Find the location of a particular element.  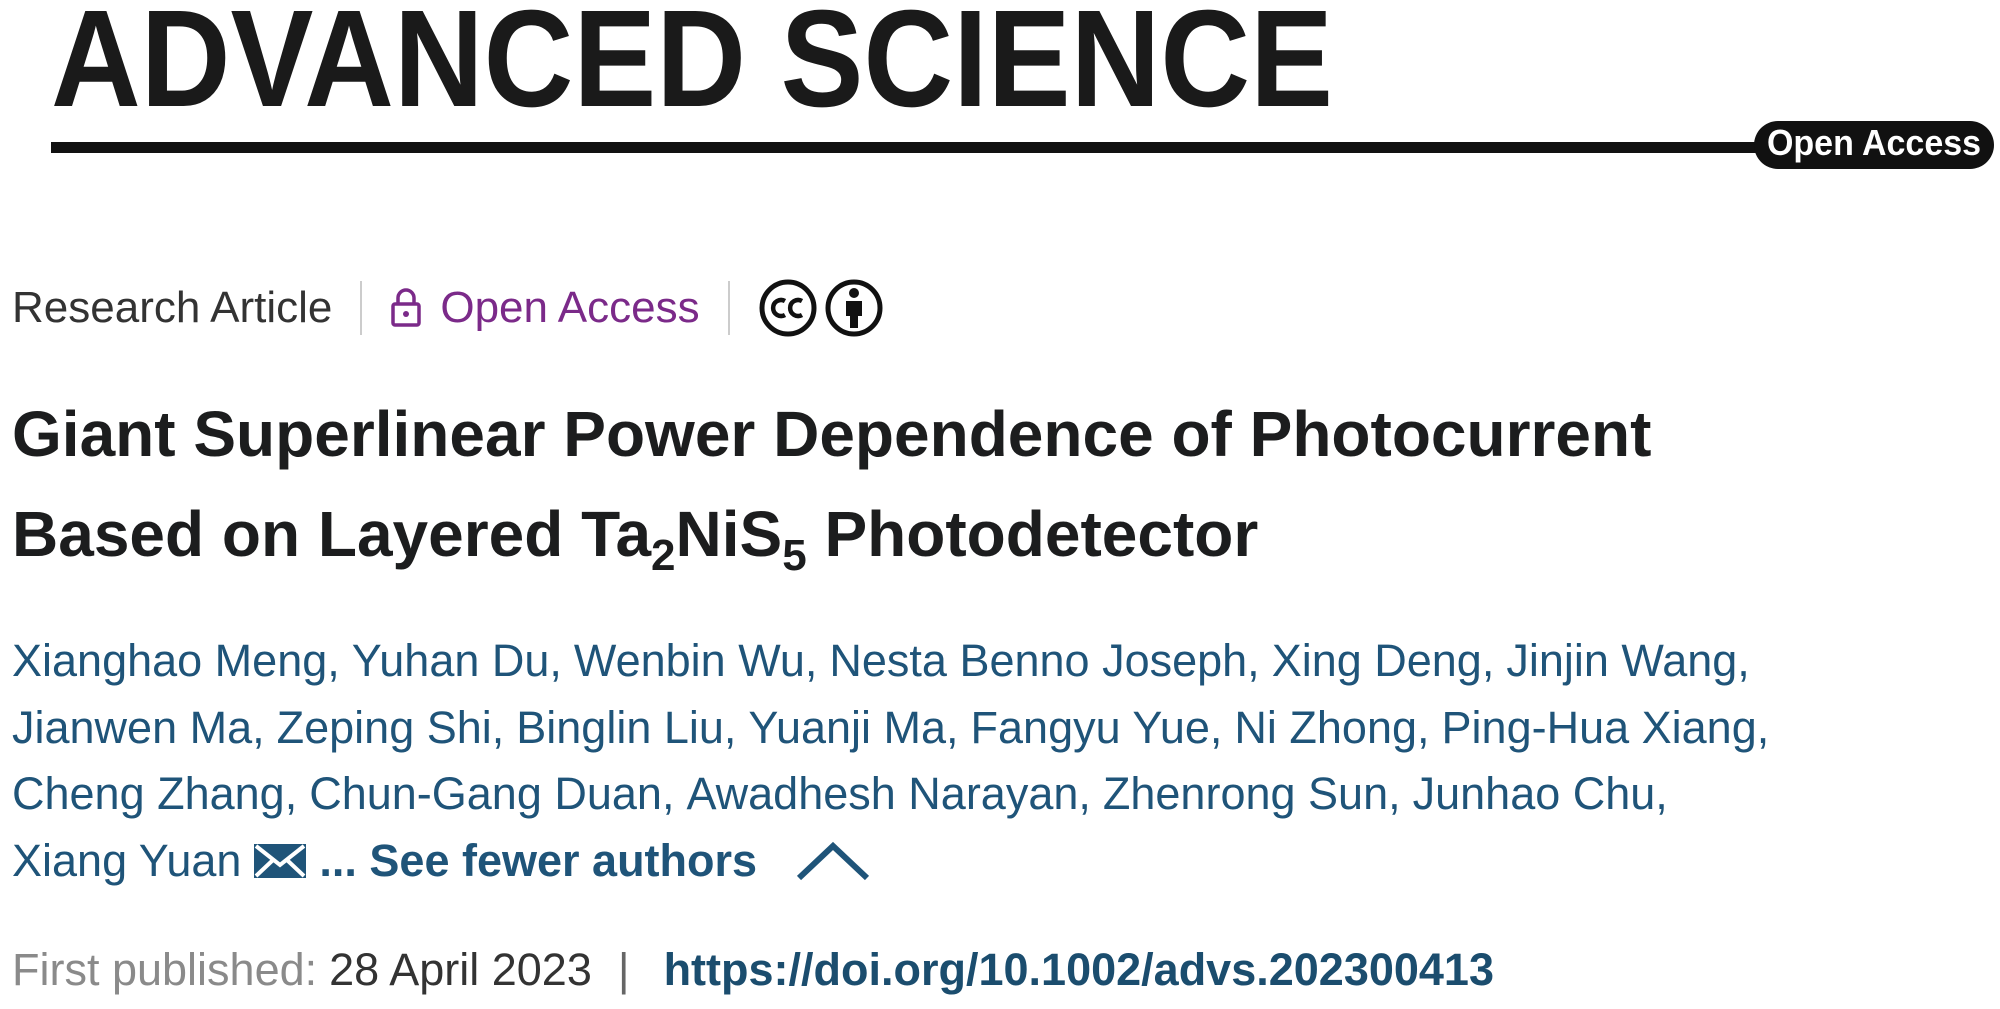

article-type: Research Article is located at coordinates (172, 307).